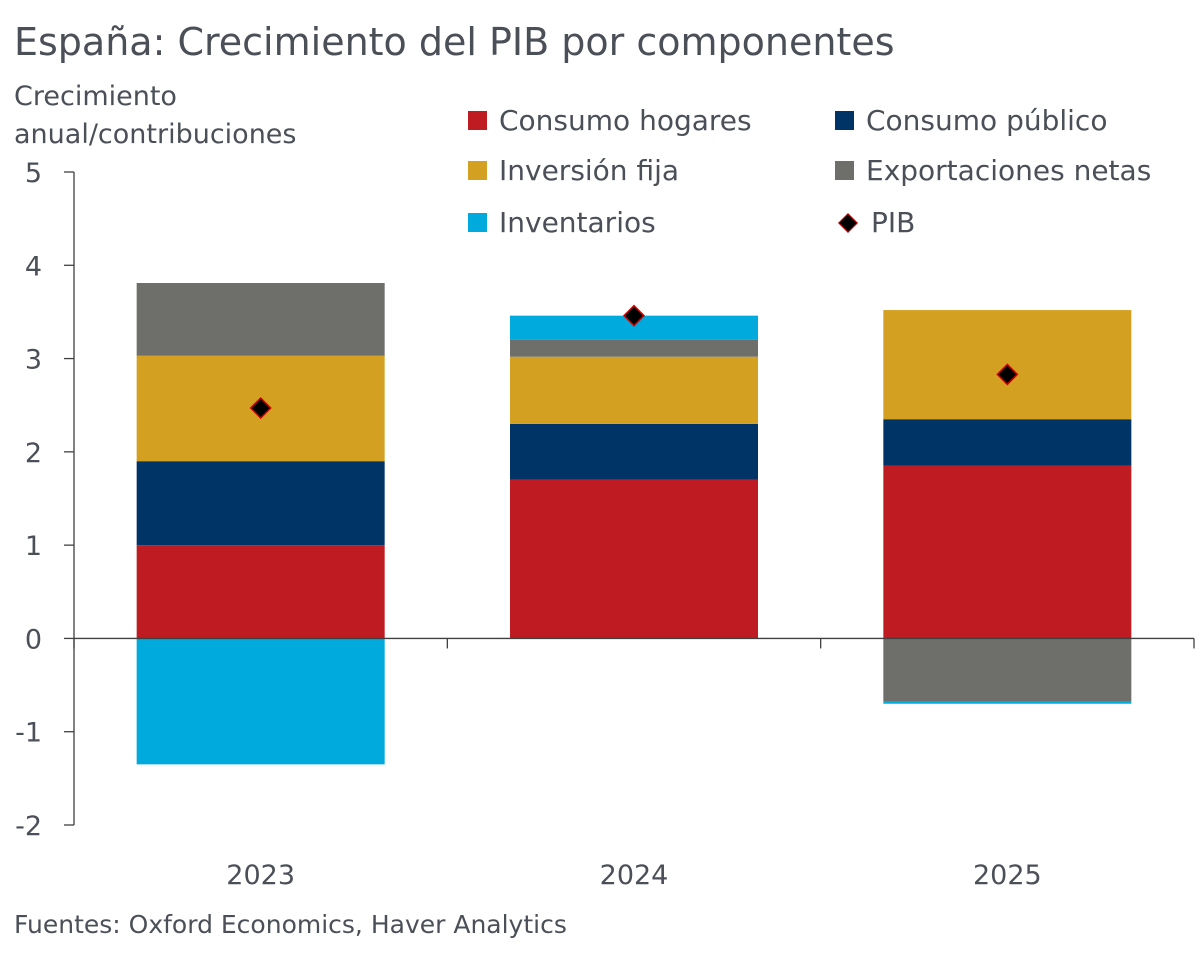 This screenshot has height=958, width=1200. I want to click on bar-inversi-n-fija-2024, so click(634, 390).